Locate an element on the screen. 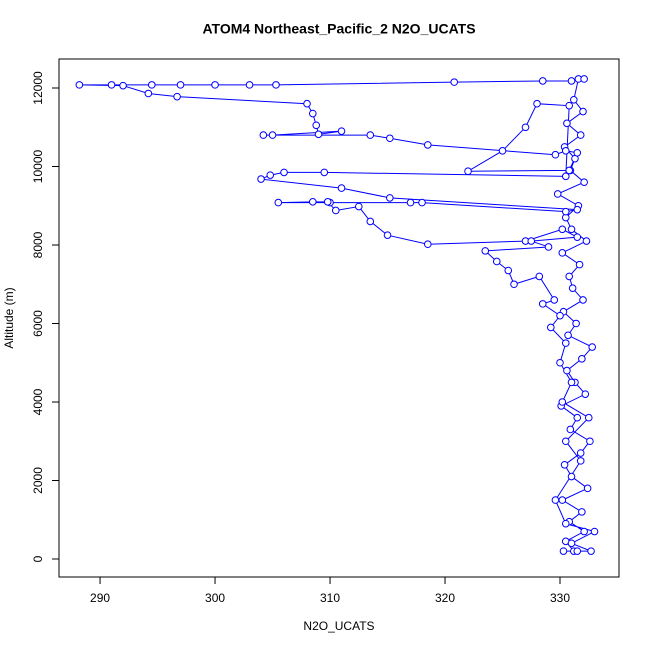 Image resolution: width=650 pixels, height=650 pixels. x-axis-label: N2O_UCATS is located at coordinates (338, 626).